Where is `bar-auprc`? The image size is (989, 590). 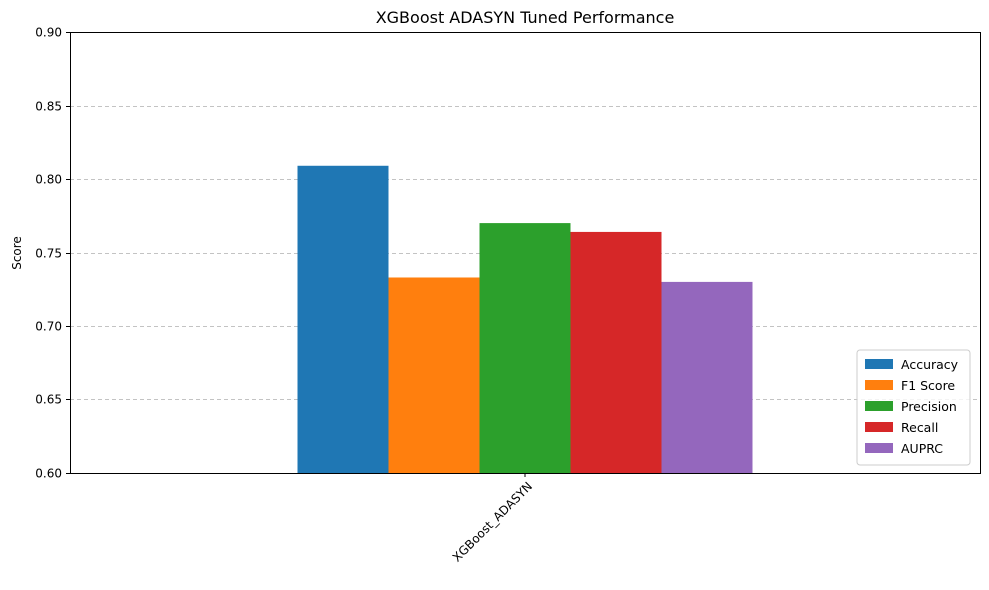
bar-auprc is located at coordinates (707, 377).